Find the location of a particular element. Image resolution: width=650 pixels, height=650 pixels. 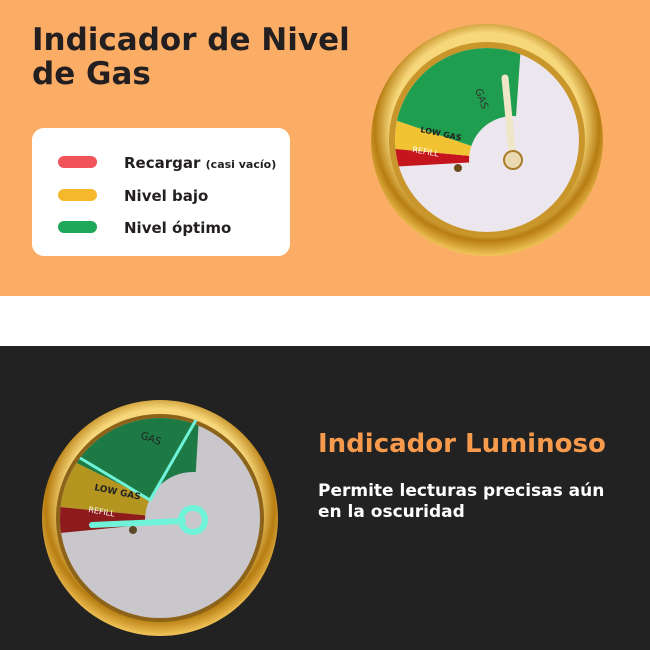

feature-title: Indicador Luminoso is located at coordinates (462, 444).